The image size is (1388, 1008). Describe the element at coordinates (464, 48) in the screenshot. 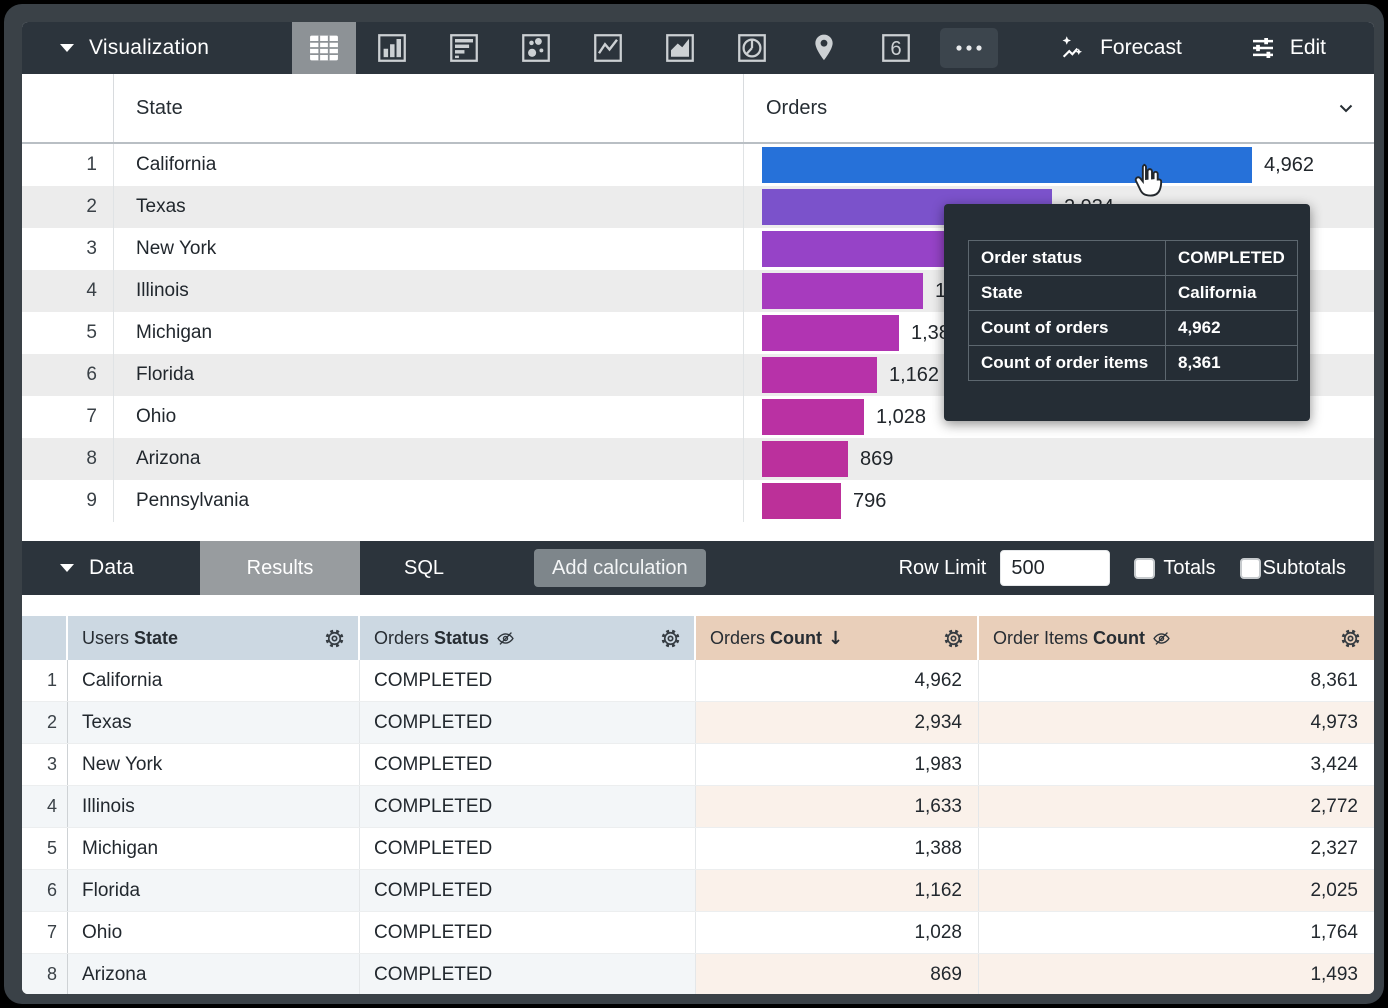

I see `chart-type-bar-button` at that location.